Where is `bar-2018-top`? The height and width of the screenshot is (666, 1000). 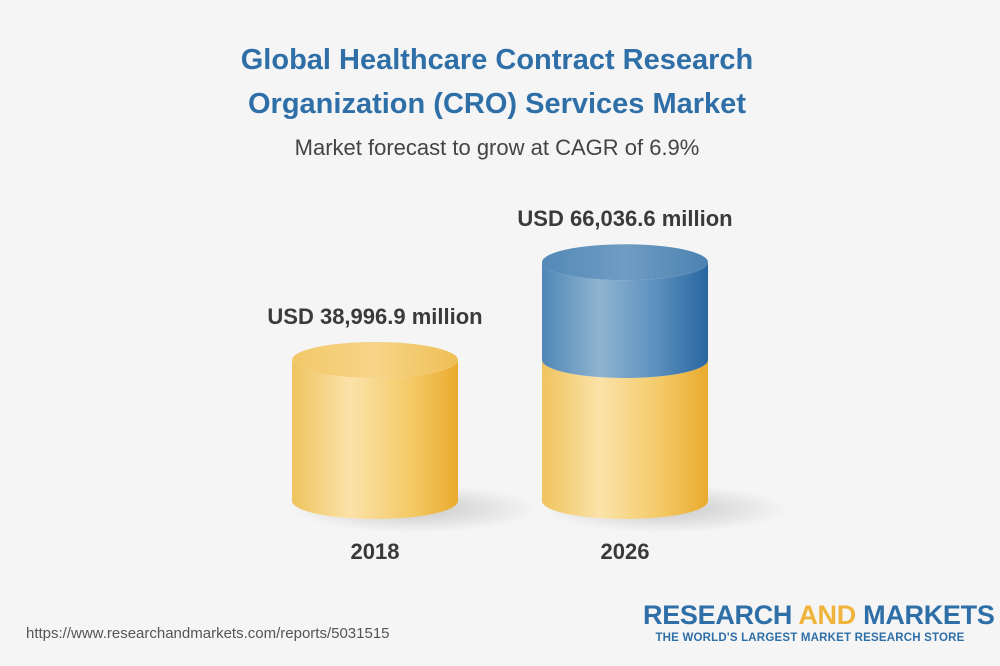 bar-2018-top is located at coordinates (375, 360).